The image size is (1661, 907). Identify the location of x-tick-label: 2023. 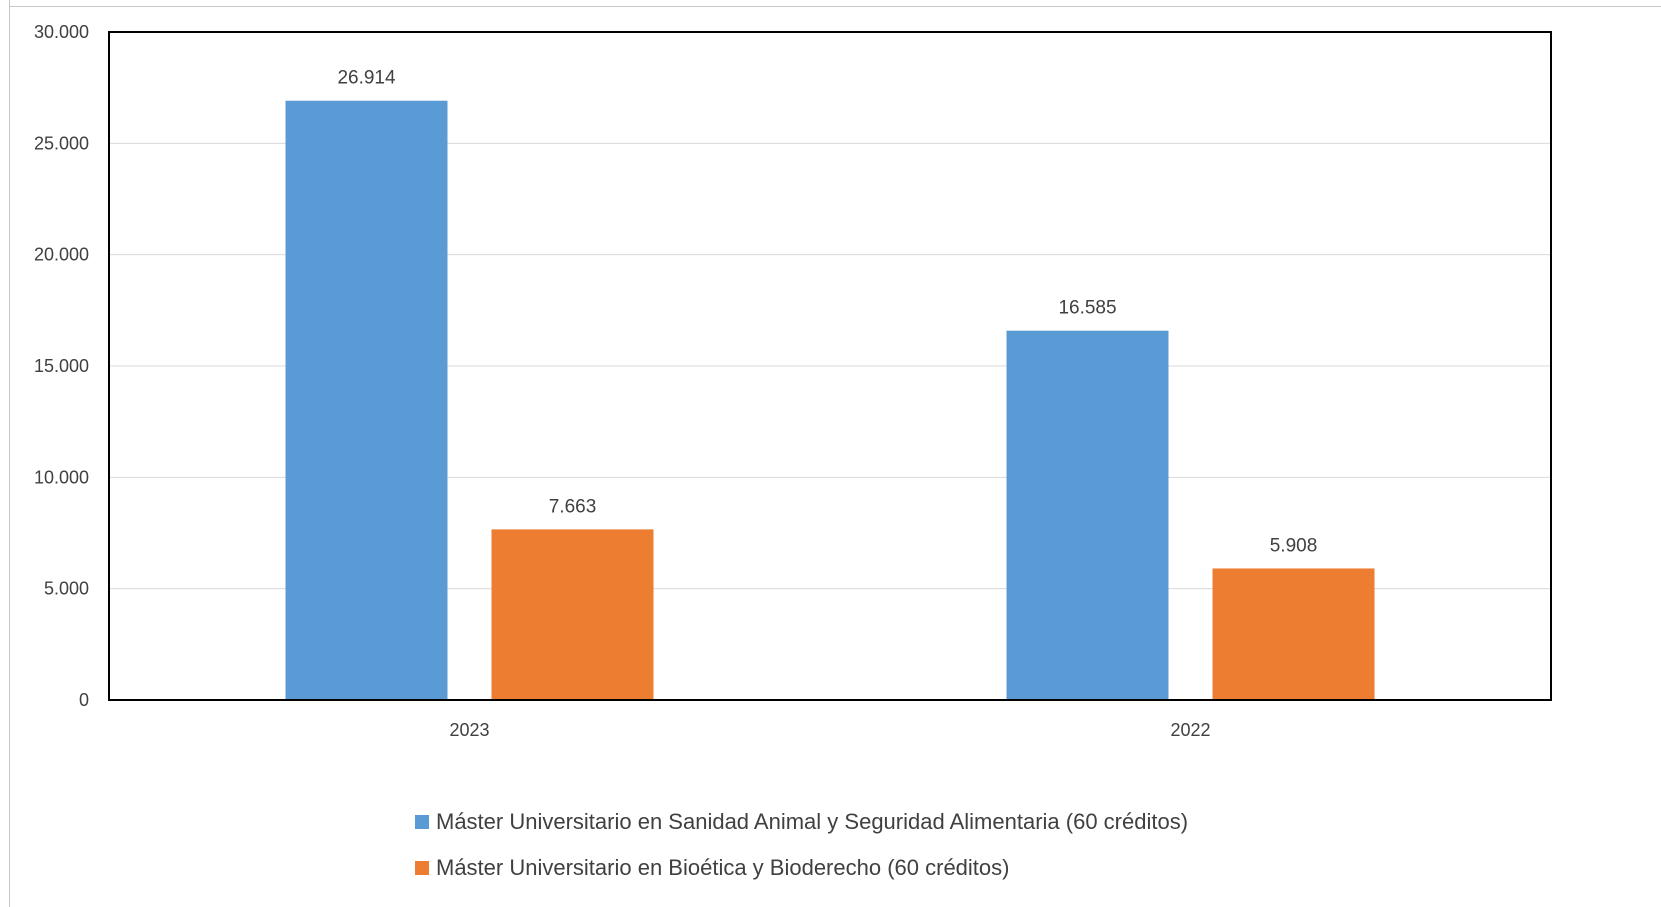
(469, 730).